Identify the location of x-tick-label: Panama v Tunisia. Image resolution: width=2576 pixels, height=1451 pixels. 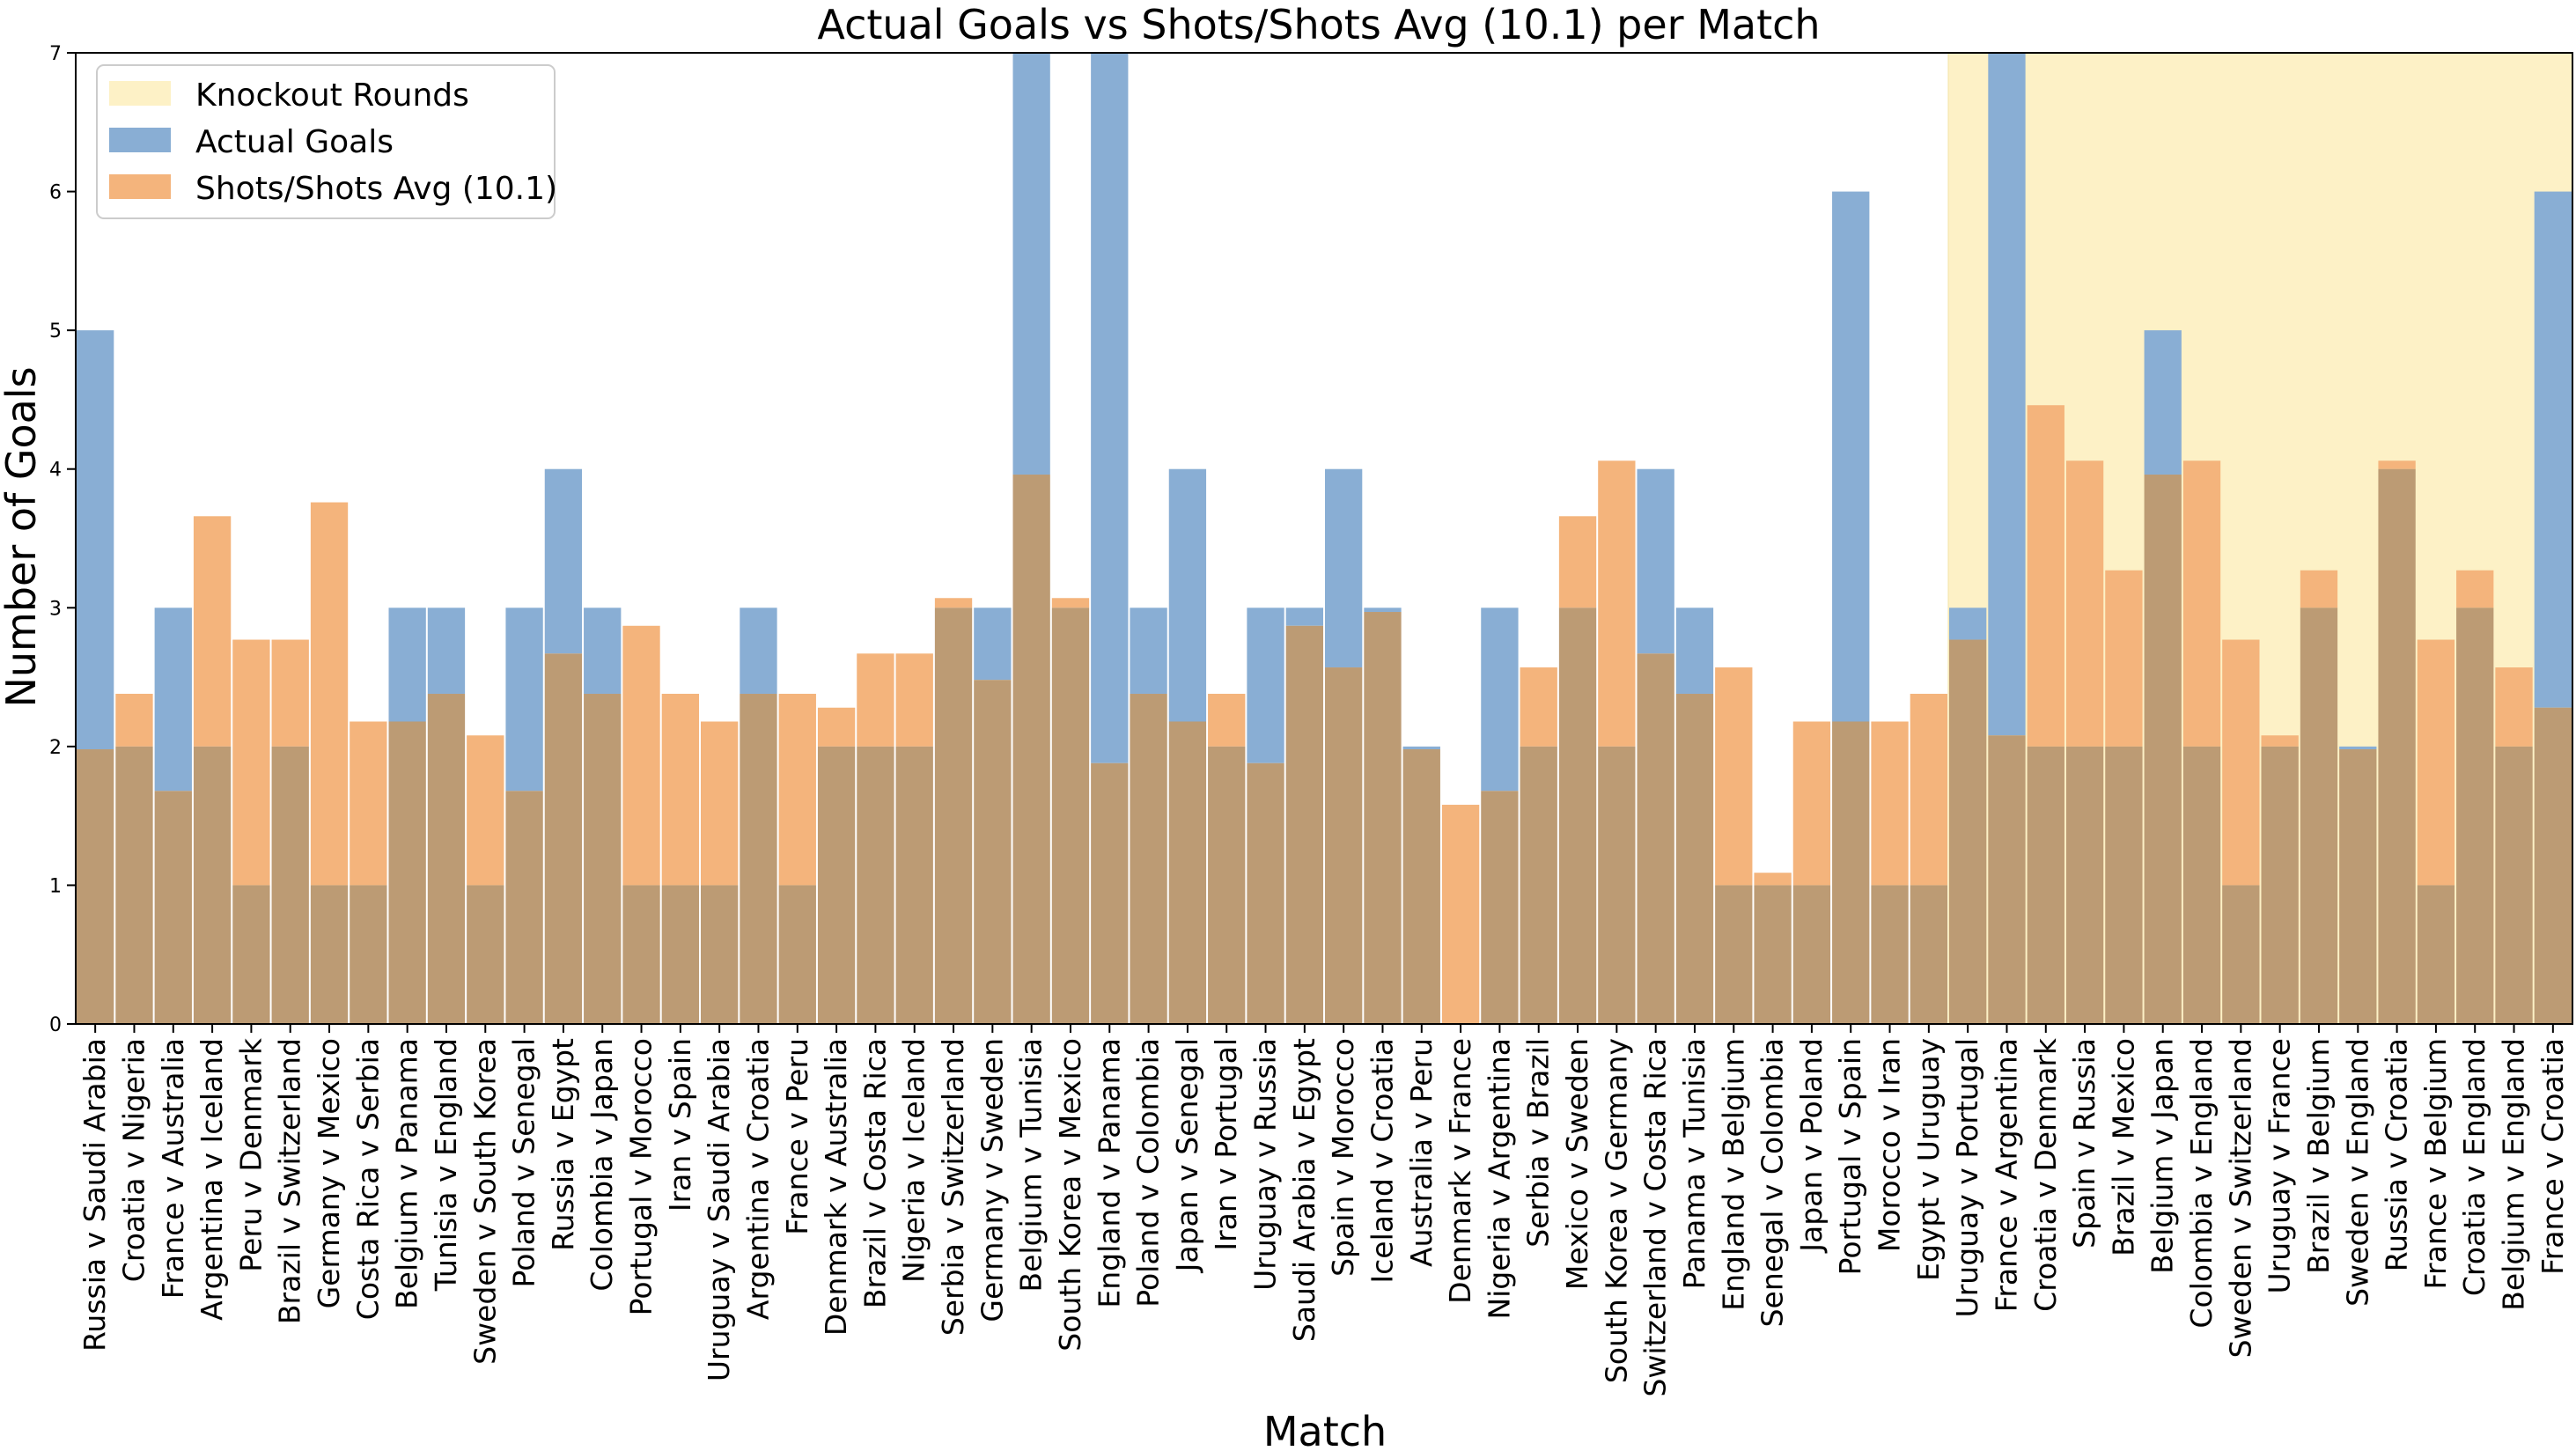
(1694, 1163).